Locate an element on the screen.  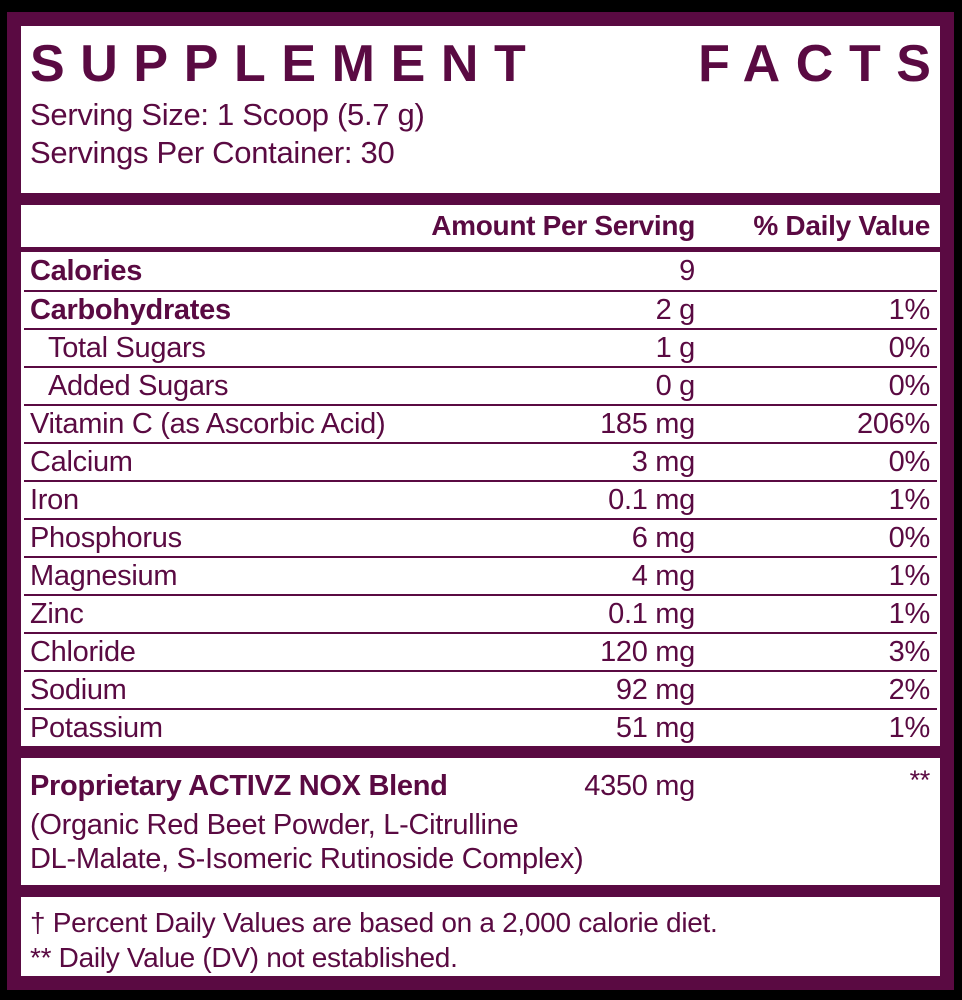
facts-title-word-facts: FACTS is located at coordinates (822, 64).